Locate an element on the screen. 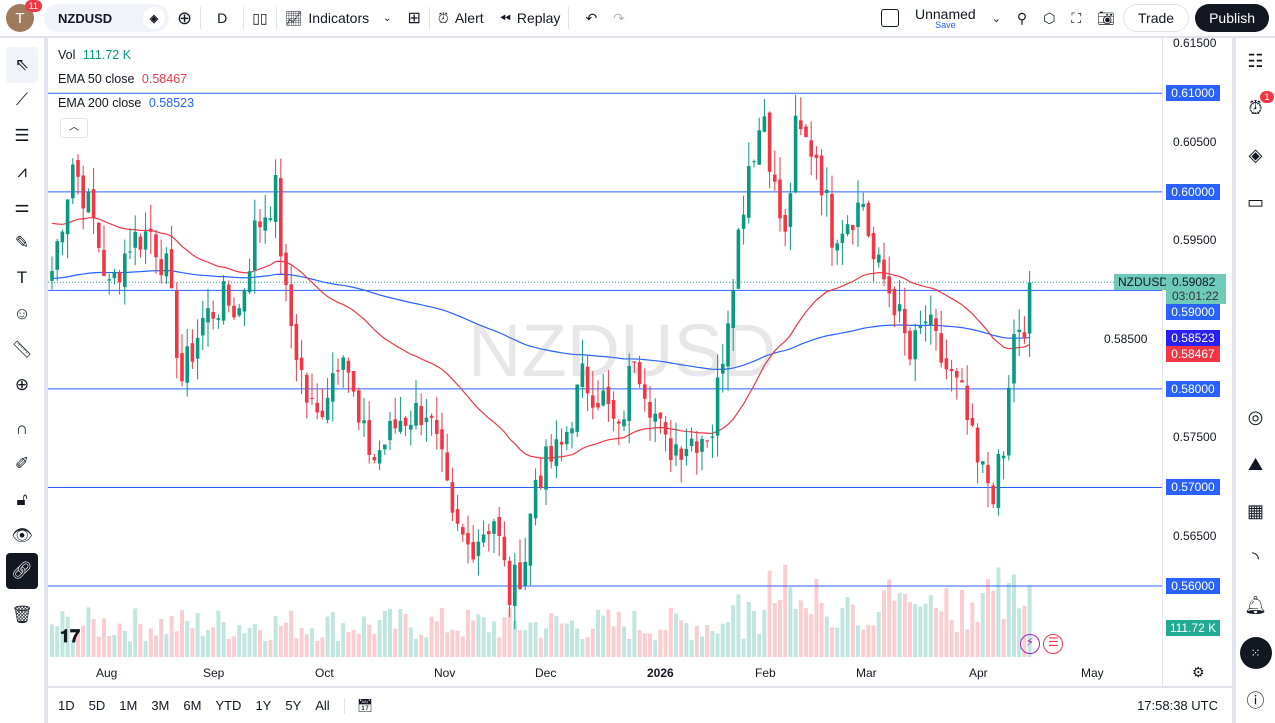 Image resolution: width=1275 pixels, height=723 pixels. range-1m: 1M is located at coordinates (128, 705).